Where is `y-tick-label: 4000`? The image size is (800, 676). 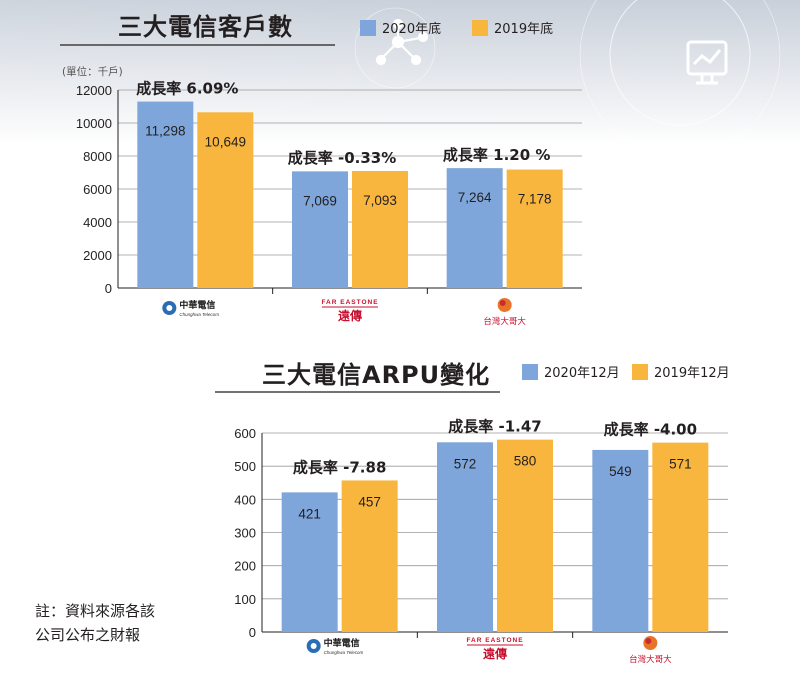
y-tick-label: 4000 is located at coordinates (97, 222).